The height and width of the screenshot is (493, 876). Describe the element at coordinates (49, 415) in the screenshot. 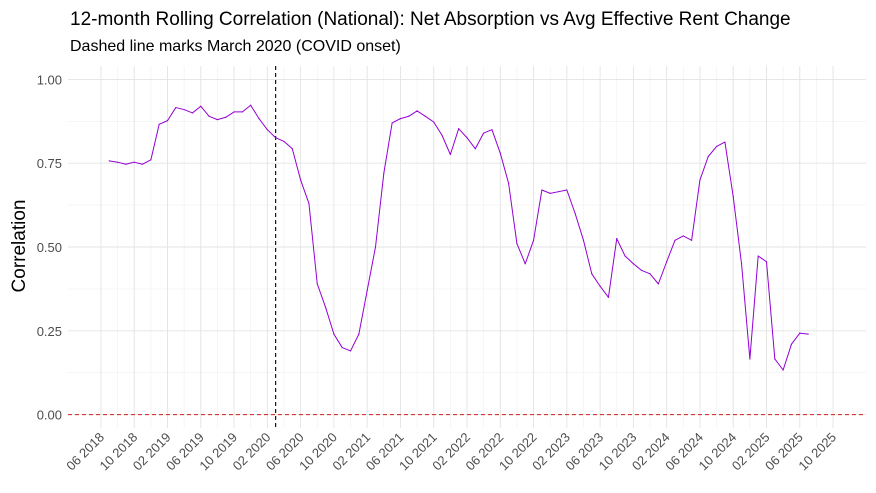

I see `y-tick-label: 0.00` at that location.